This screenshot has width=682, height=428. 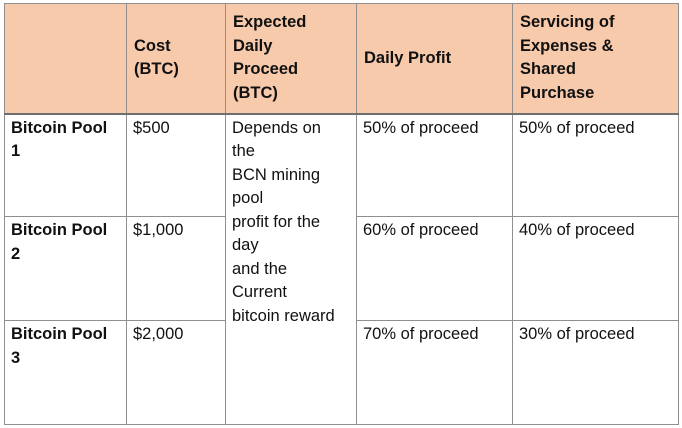 What do you see at coordinates (434, 165) in the screenshot?
I see `daily-profit-cell: 50% of proceed` at bounding box center [434, 165].